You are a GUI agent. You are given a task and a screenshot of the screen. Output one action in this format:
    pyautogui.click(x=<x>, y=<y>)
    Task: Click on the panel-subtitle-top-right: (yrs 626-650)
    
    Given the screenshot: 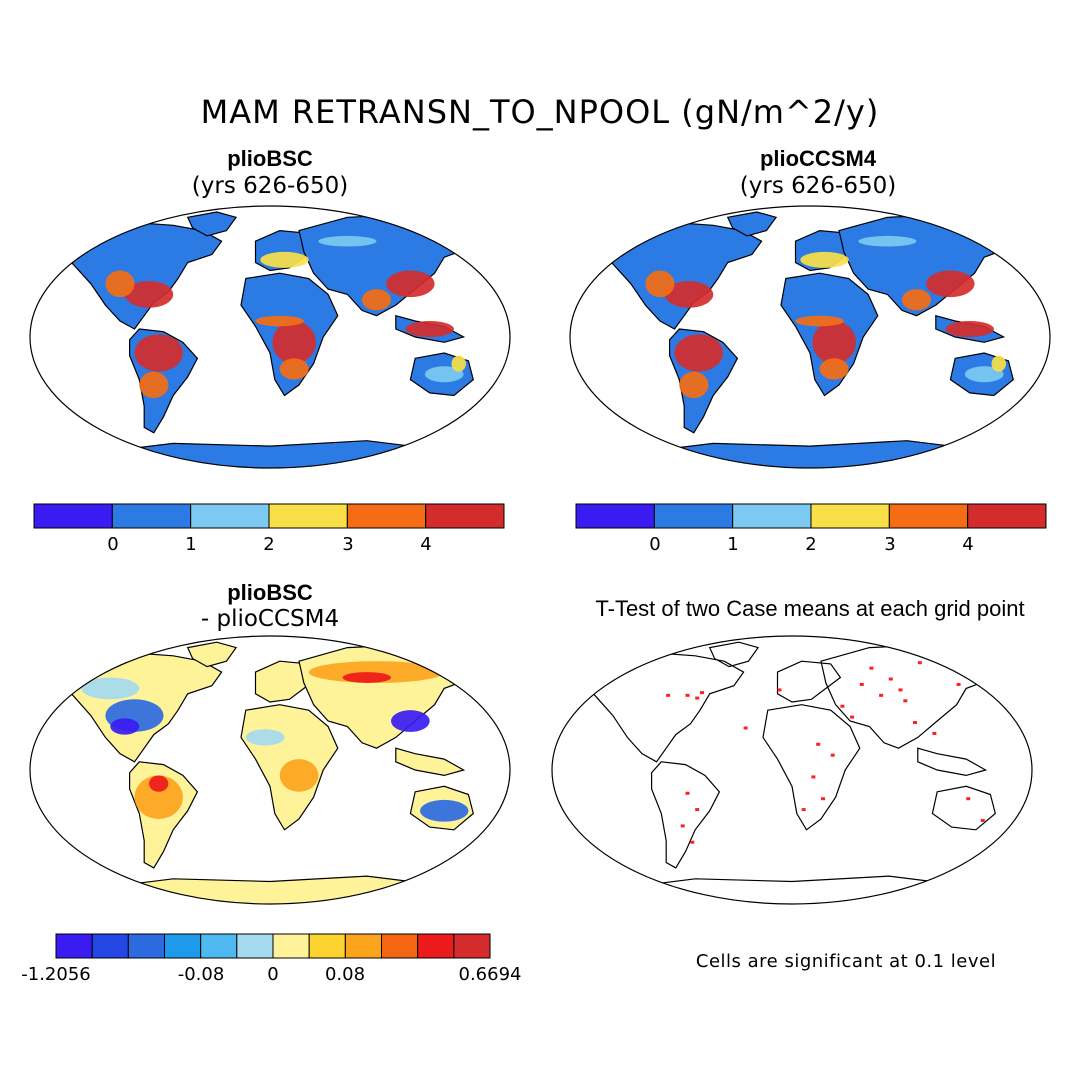 What is the action you would take?
    pyautogui.click(x=818, y=186)
    